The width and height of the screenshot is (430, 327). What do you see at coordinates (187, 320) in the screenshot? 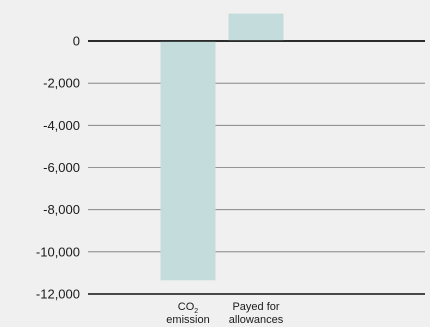
I see `category-label-line2: emission` at bounding box center [187, 320].